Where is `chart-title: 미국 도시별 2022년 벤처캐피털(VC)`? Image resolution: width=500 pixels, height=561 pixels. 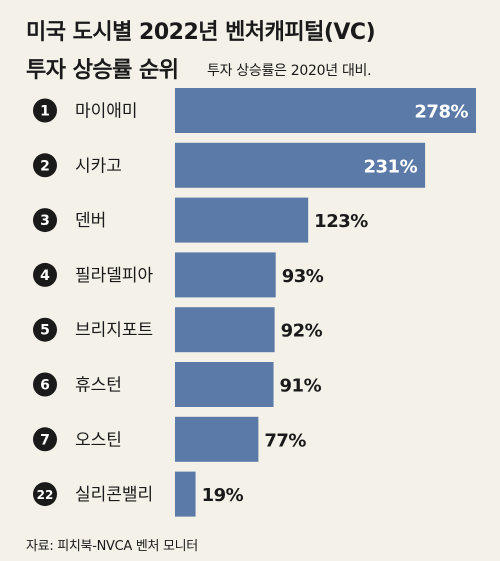 chart-title: 미국 도시별 2022년 벤처캐피털(VC) is located at coordinates (201, 32).